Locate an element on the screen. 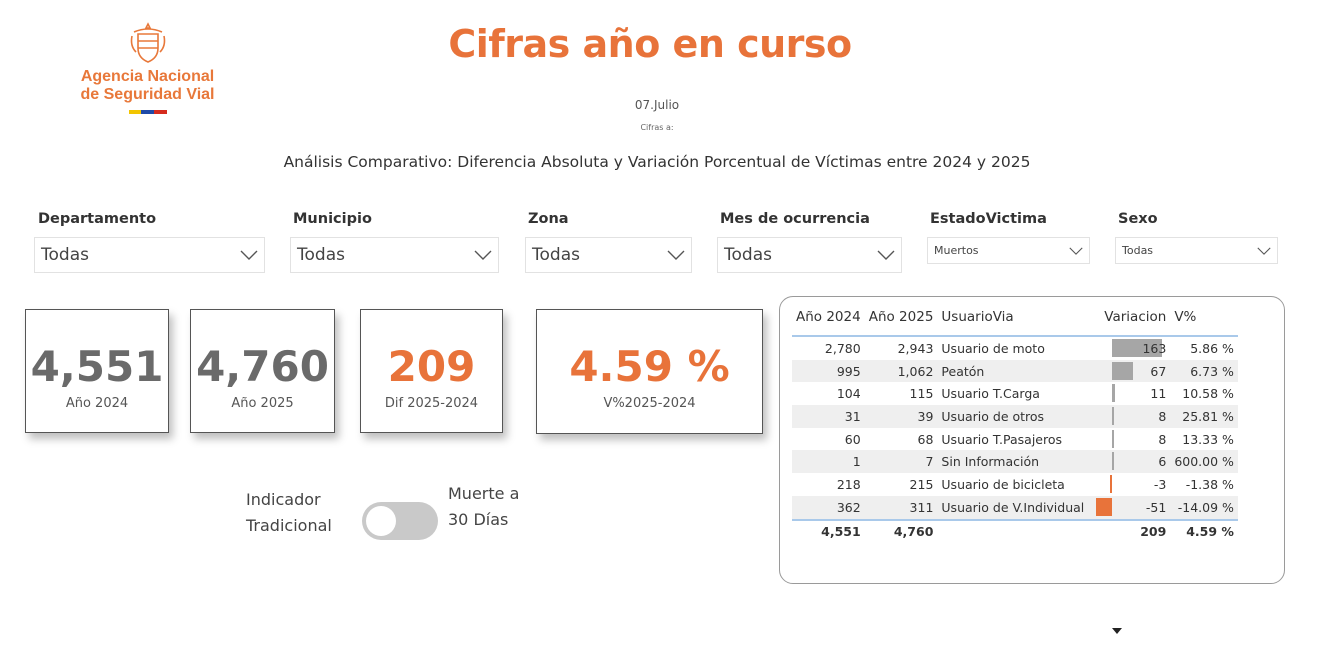  table-row: 60 68 Usuario T.Pasajeros 8 13.33 % is located at coordinates (1015, 439).